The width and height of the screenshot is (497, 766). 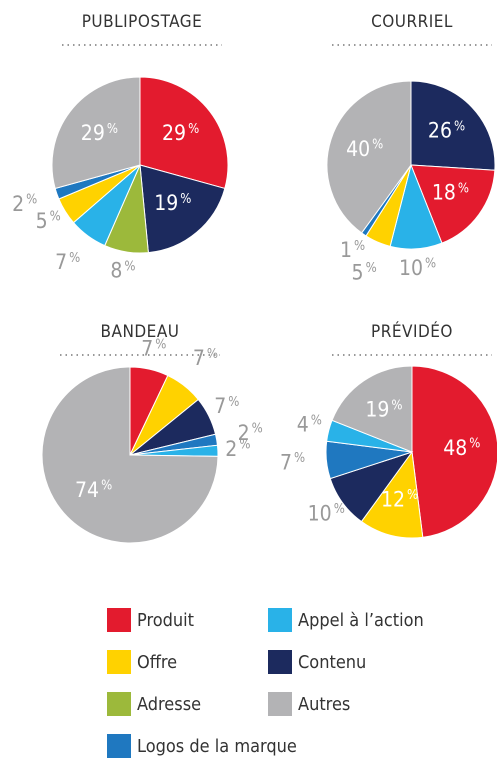 What do you see at coordinates (399, 499) in the screenshot?
I see `value-label: 12%` at bounding box center [399, 499].